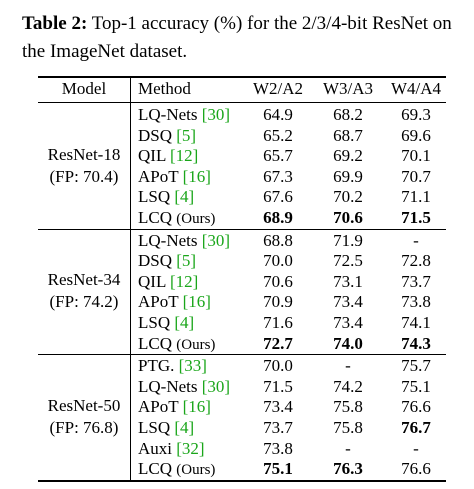  What do you see at coordinates (84, 154) in the screenshot?
I see `model-name: ResNet-18` at bounding box center [84, 154].